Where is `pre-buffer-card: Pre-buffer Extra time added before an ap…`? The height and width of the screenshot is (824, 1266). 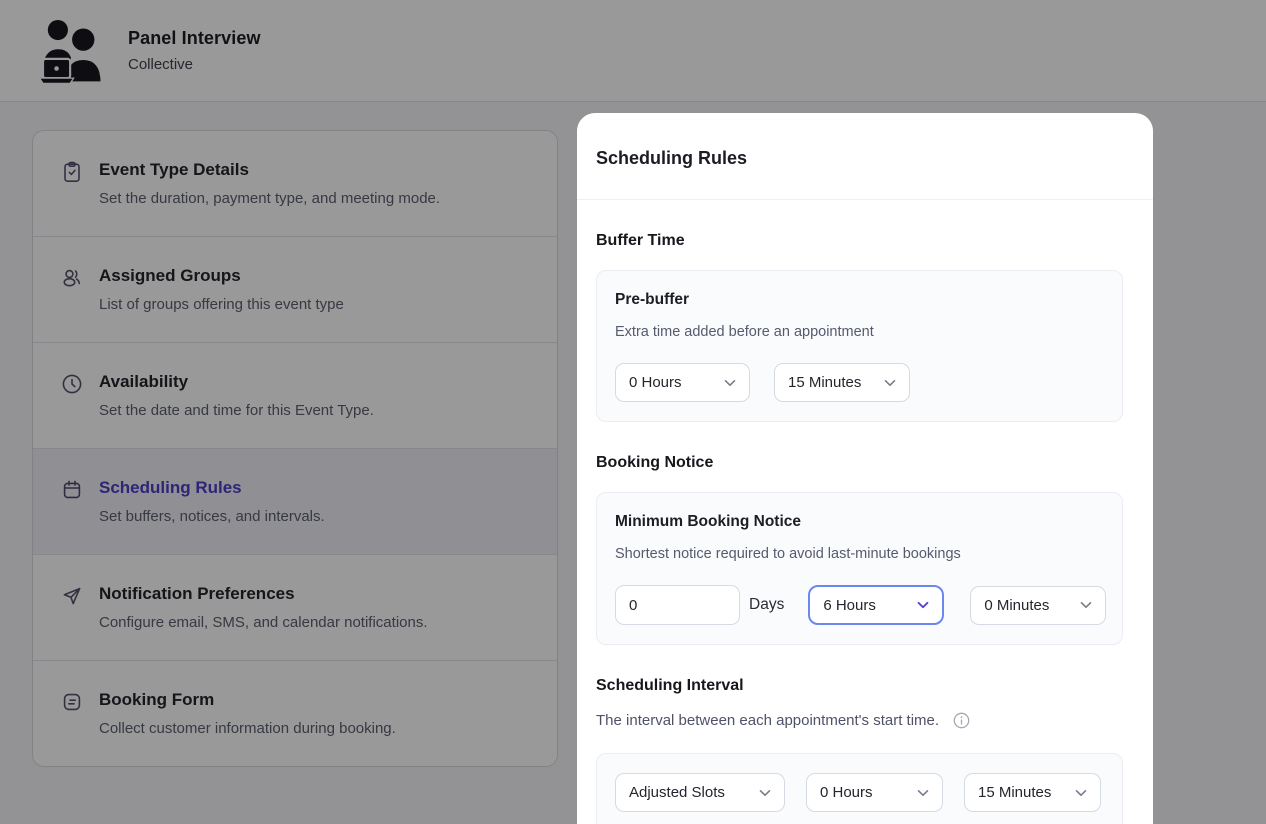 pre-buffer-card: Pre-buffer Extra time added before an ap… is located at coordinates (859, 346).